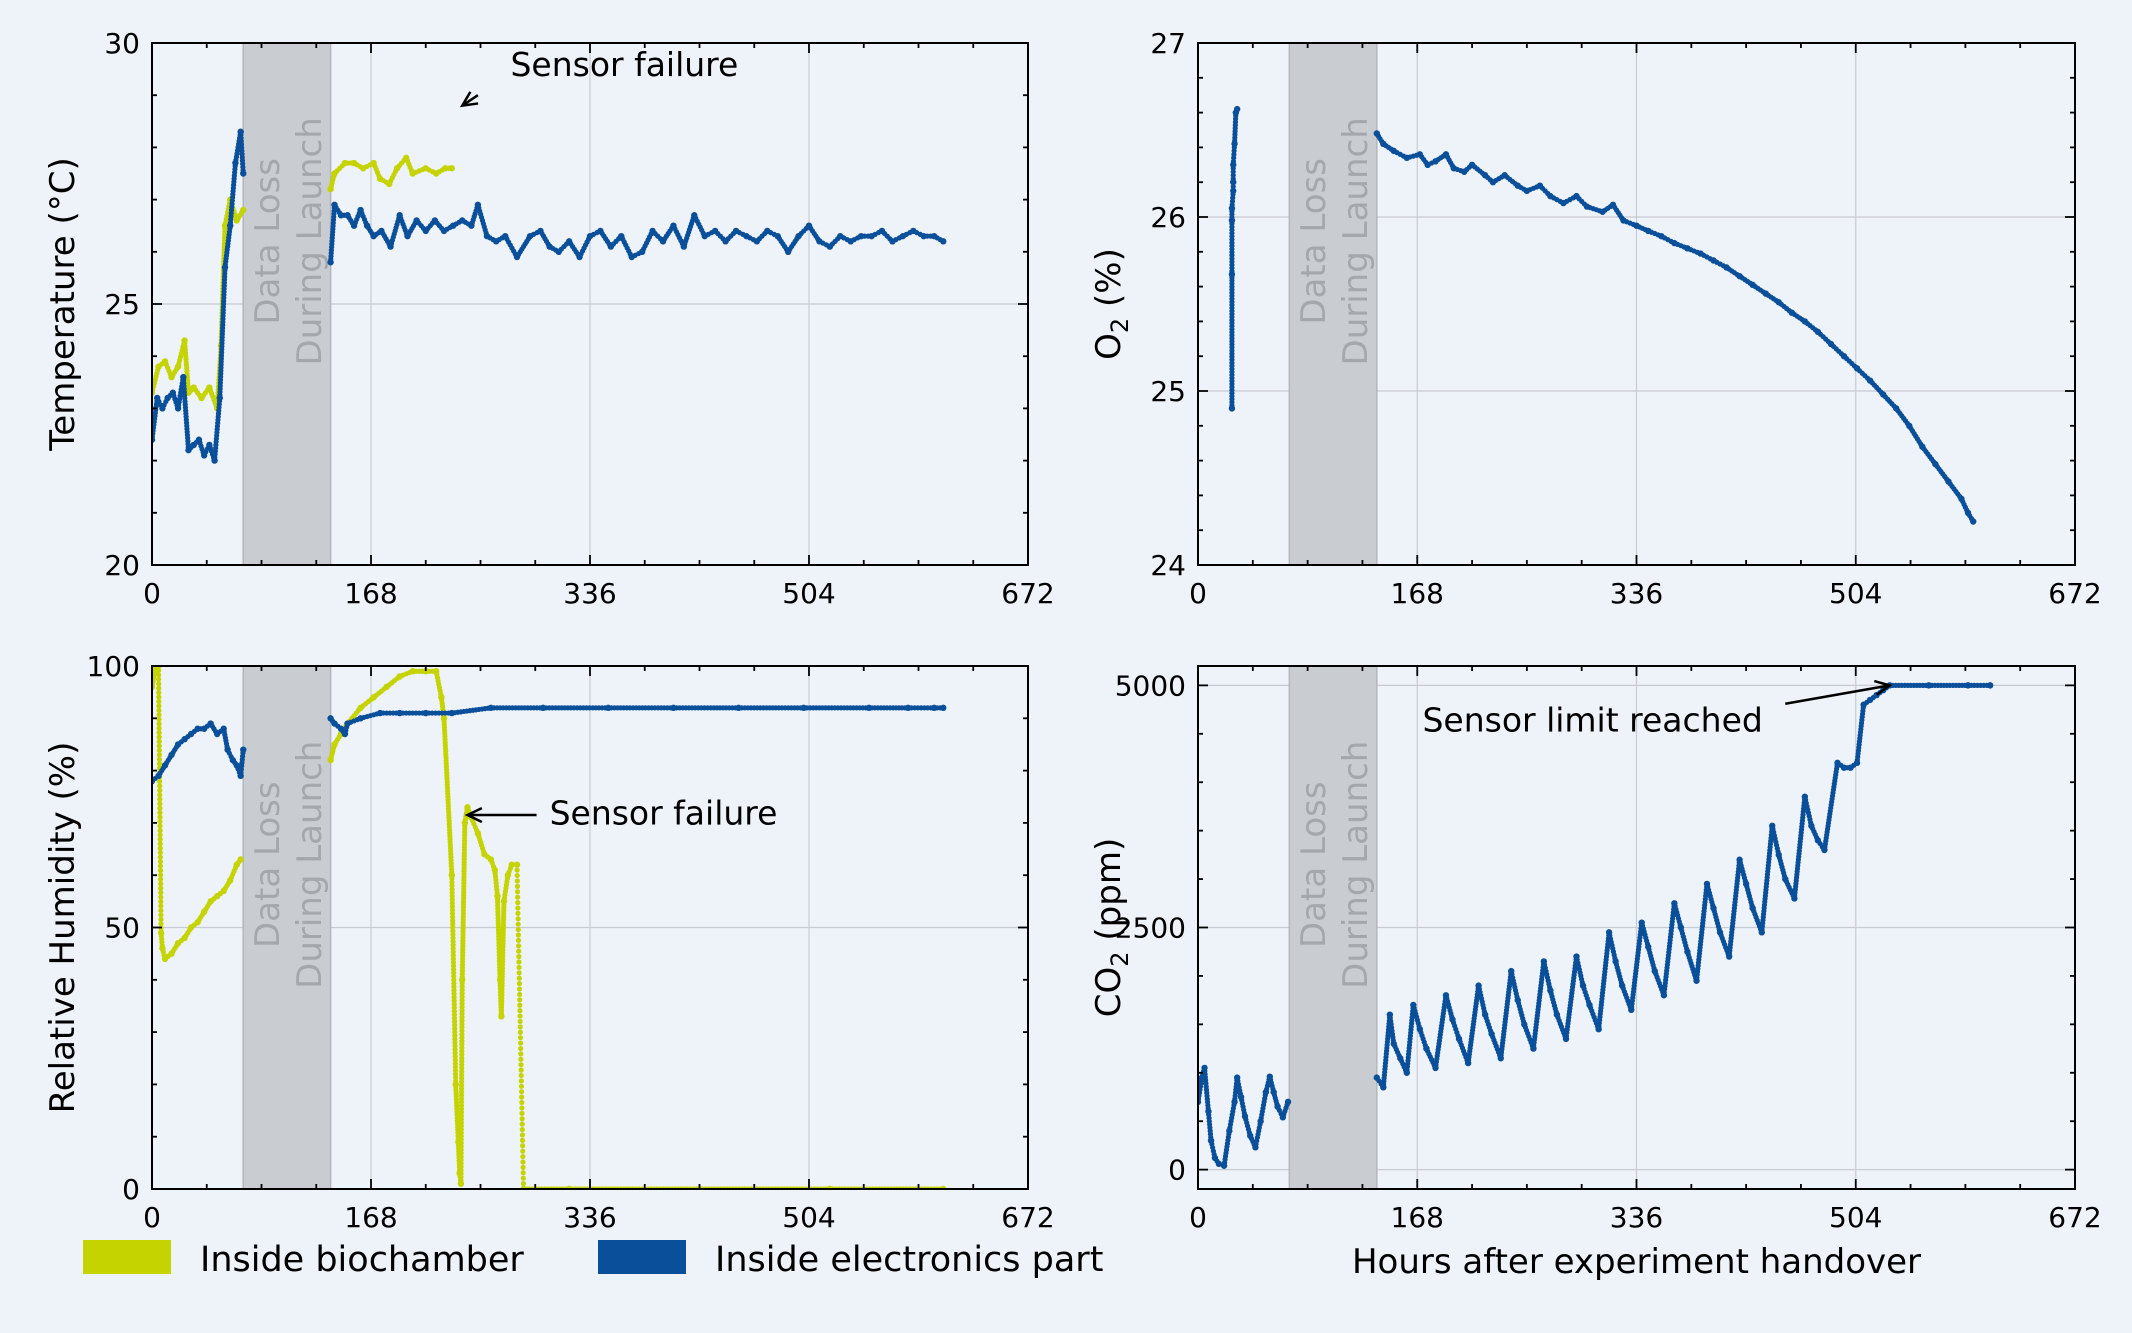 The width and height of the screenshot is (2132, 1333). I want to click on y-tick-label: 26, so click(1168, 217).